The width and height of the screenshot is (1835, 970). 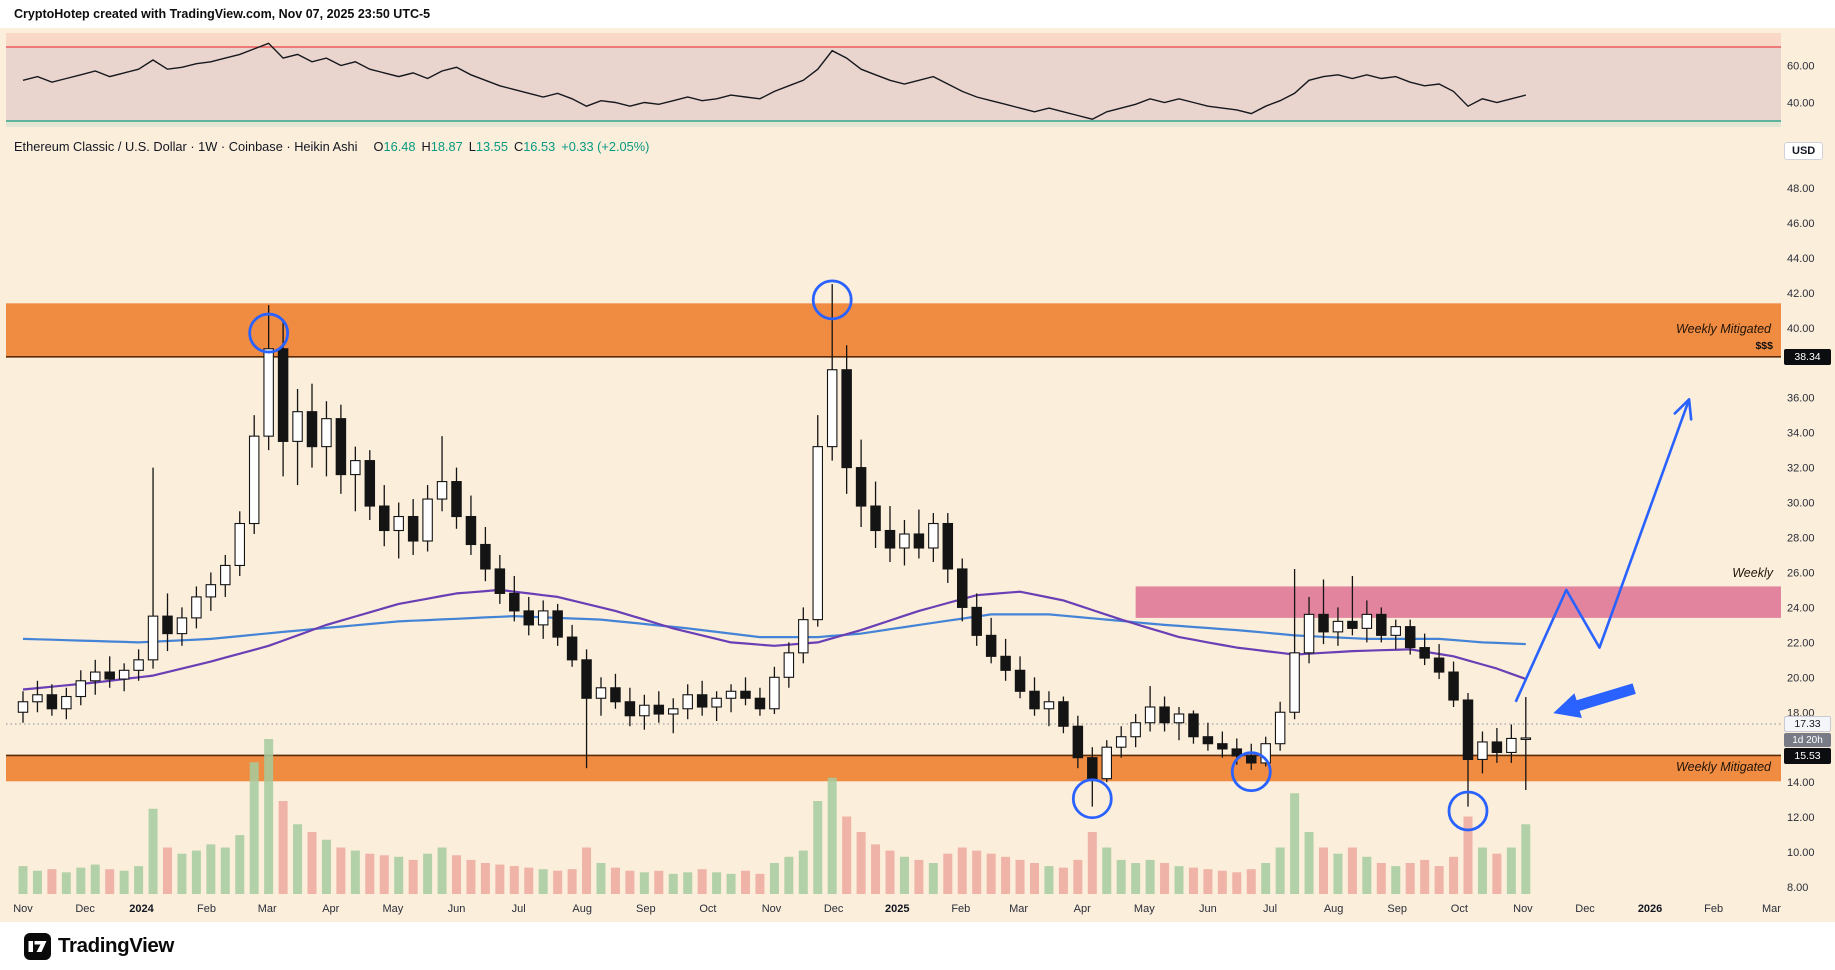 What do you see at coordinates (707, 909) in the screenshot?
I see `time-axis-tick: Oct` at bounding box center [707, 909].